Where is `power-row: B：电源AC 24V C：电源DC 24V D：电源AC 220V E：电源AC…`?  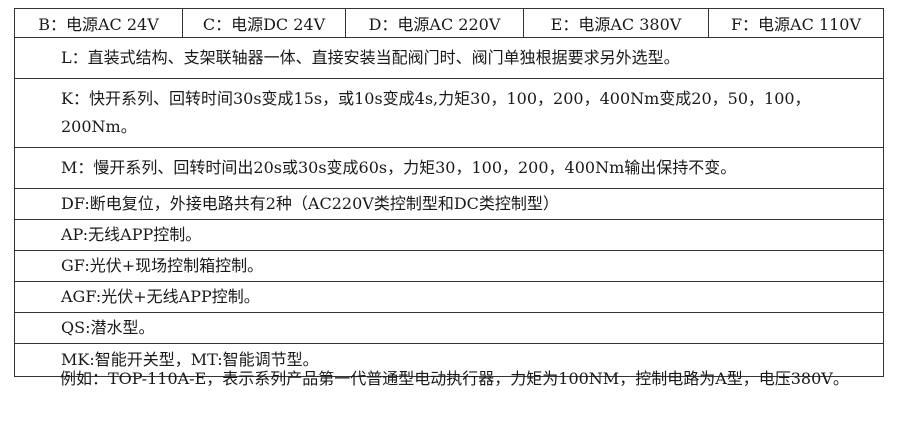 power-row: B：电源AC 24V C：电源DC 24V D：电源AC 220V E：电源AC… is located at coordinates (449, 23).